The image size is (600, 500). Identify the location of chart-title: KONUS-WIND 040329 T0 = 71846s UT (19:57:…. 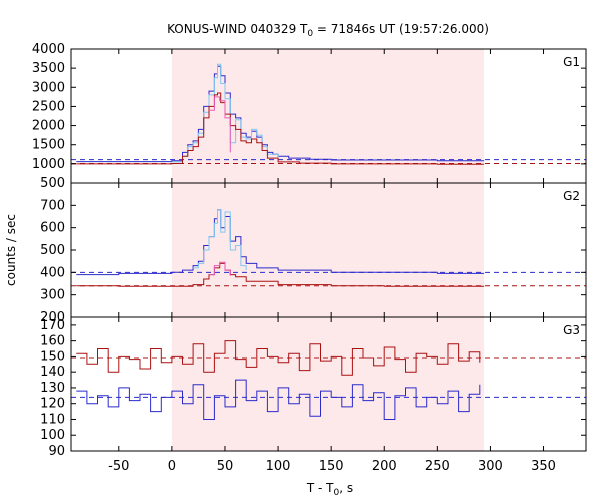
(328, 30).